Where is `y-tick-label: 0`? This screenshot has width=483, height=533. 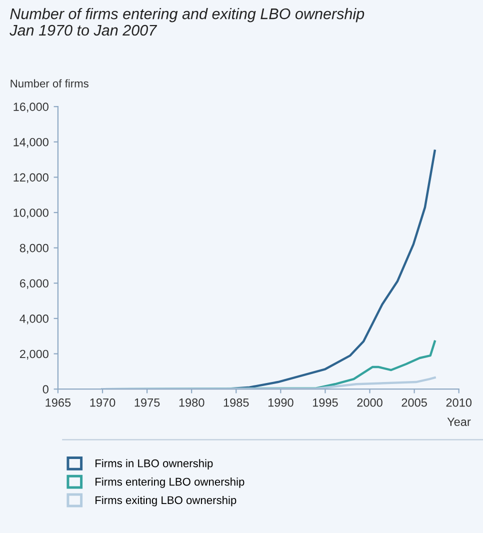
y-tick-label: 0 is located at coordinates (45, 389).